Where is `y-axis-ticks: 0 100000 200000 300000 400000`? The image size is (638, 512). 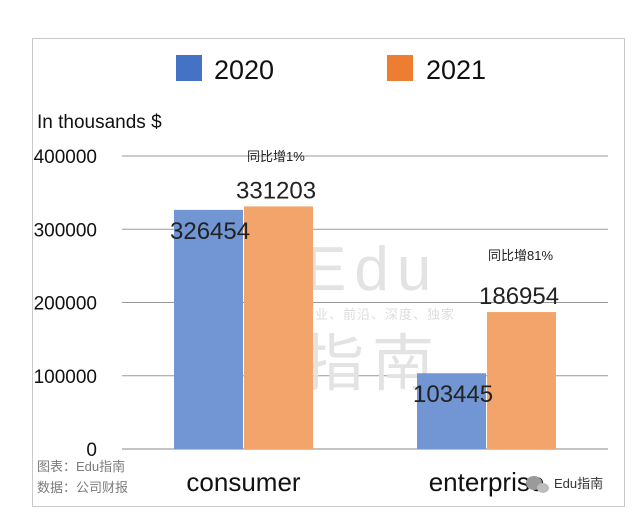
y-axis-ticks: 0 100000 200000 300000 400000 is located at coordinates (65, 304).